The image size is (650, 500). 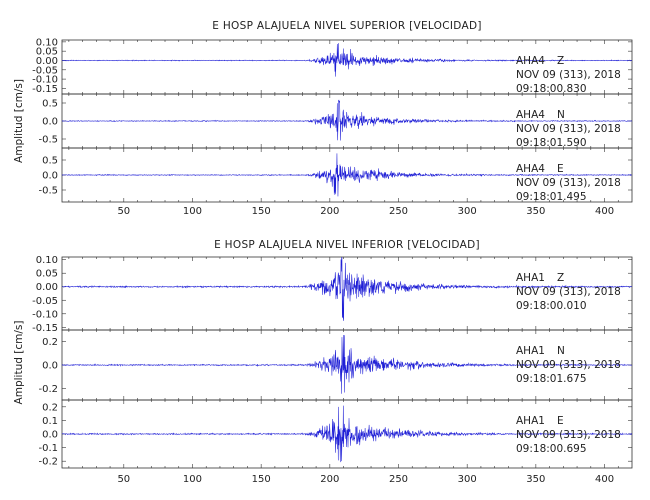 I want to click on trace-time: 09:18:00.695, so click(x=551, y=449).